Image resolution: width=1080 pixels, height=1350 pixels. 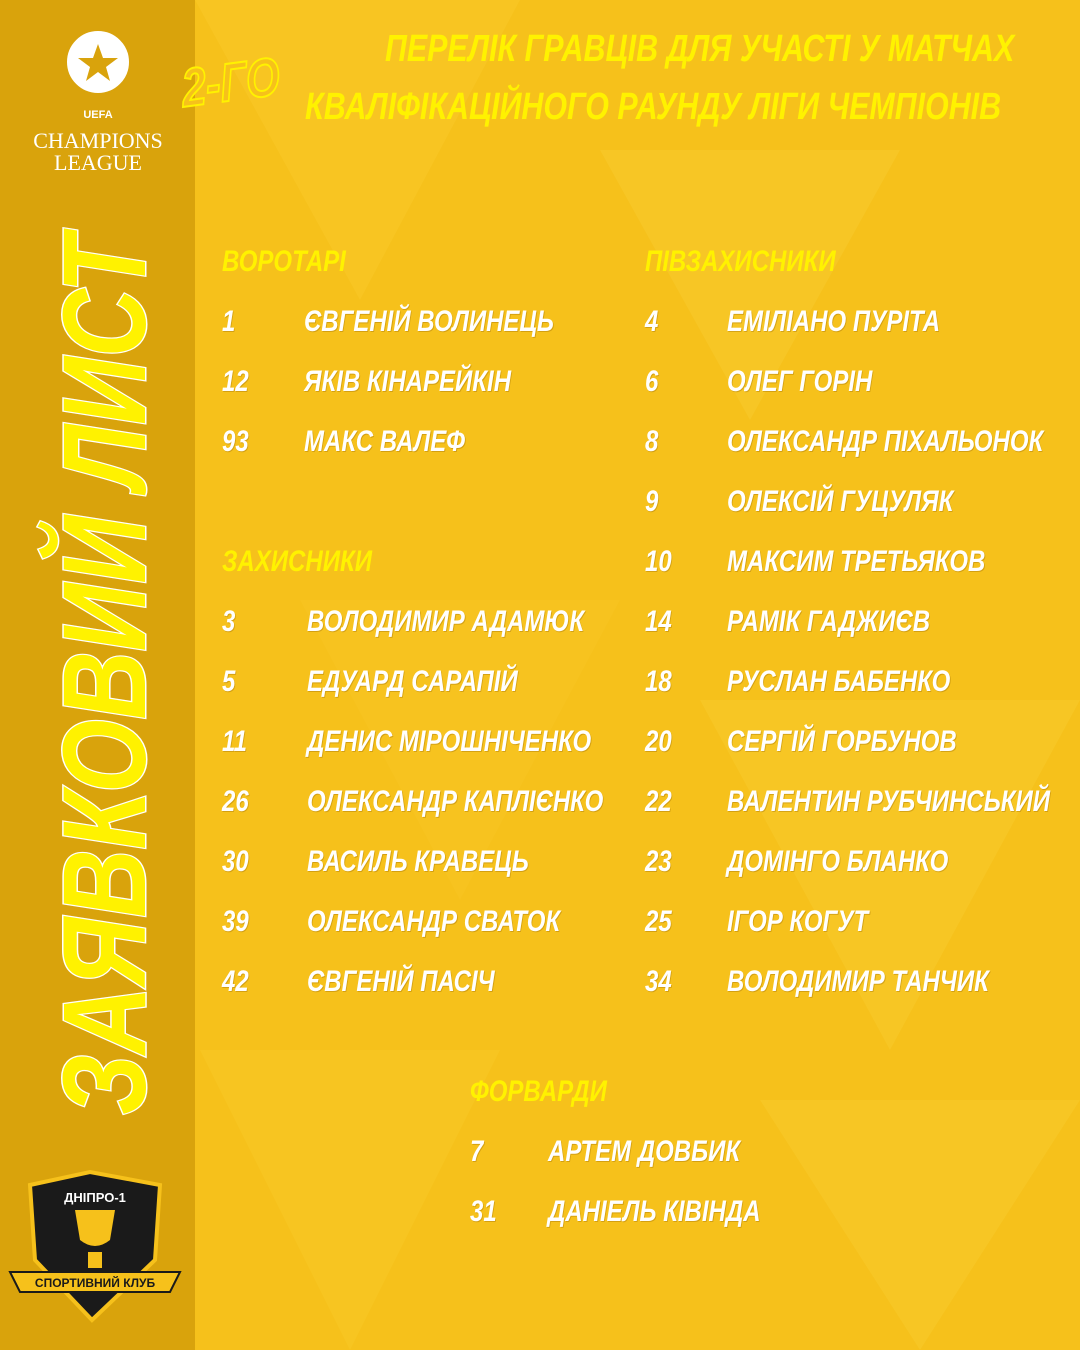 I want to click on player-number: 42, so click(x=235, y=981).